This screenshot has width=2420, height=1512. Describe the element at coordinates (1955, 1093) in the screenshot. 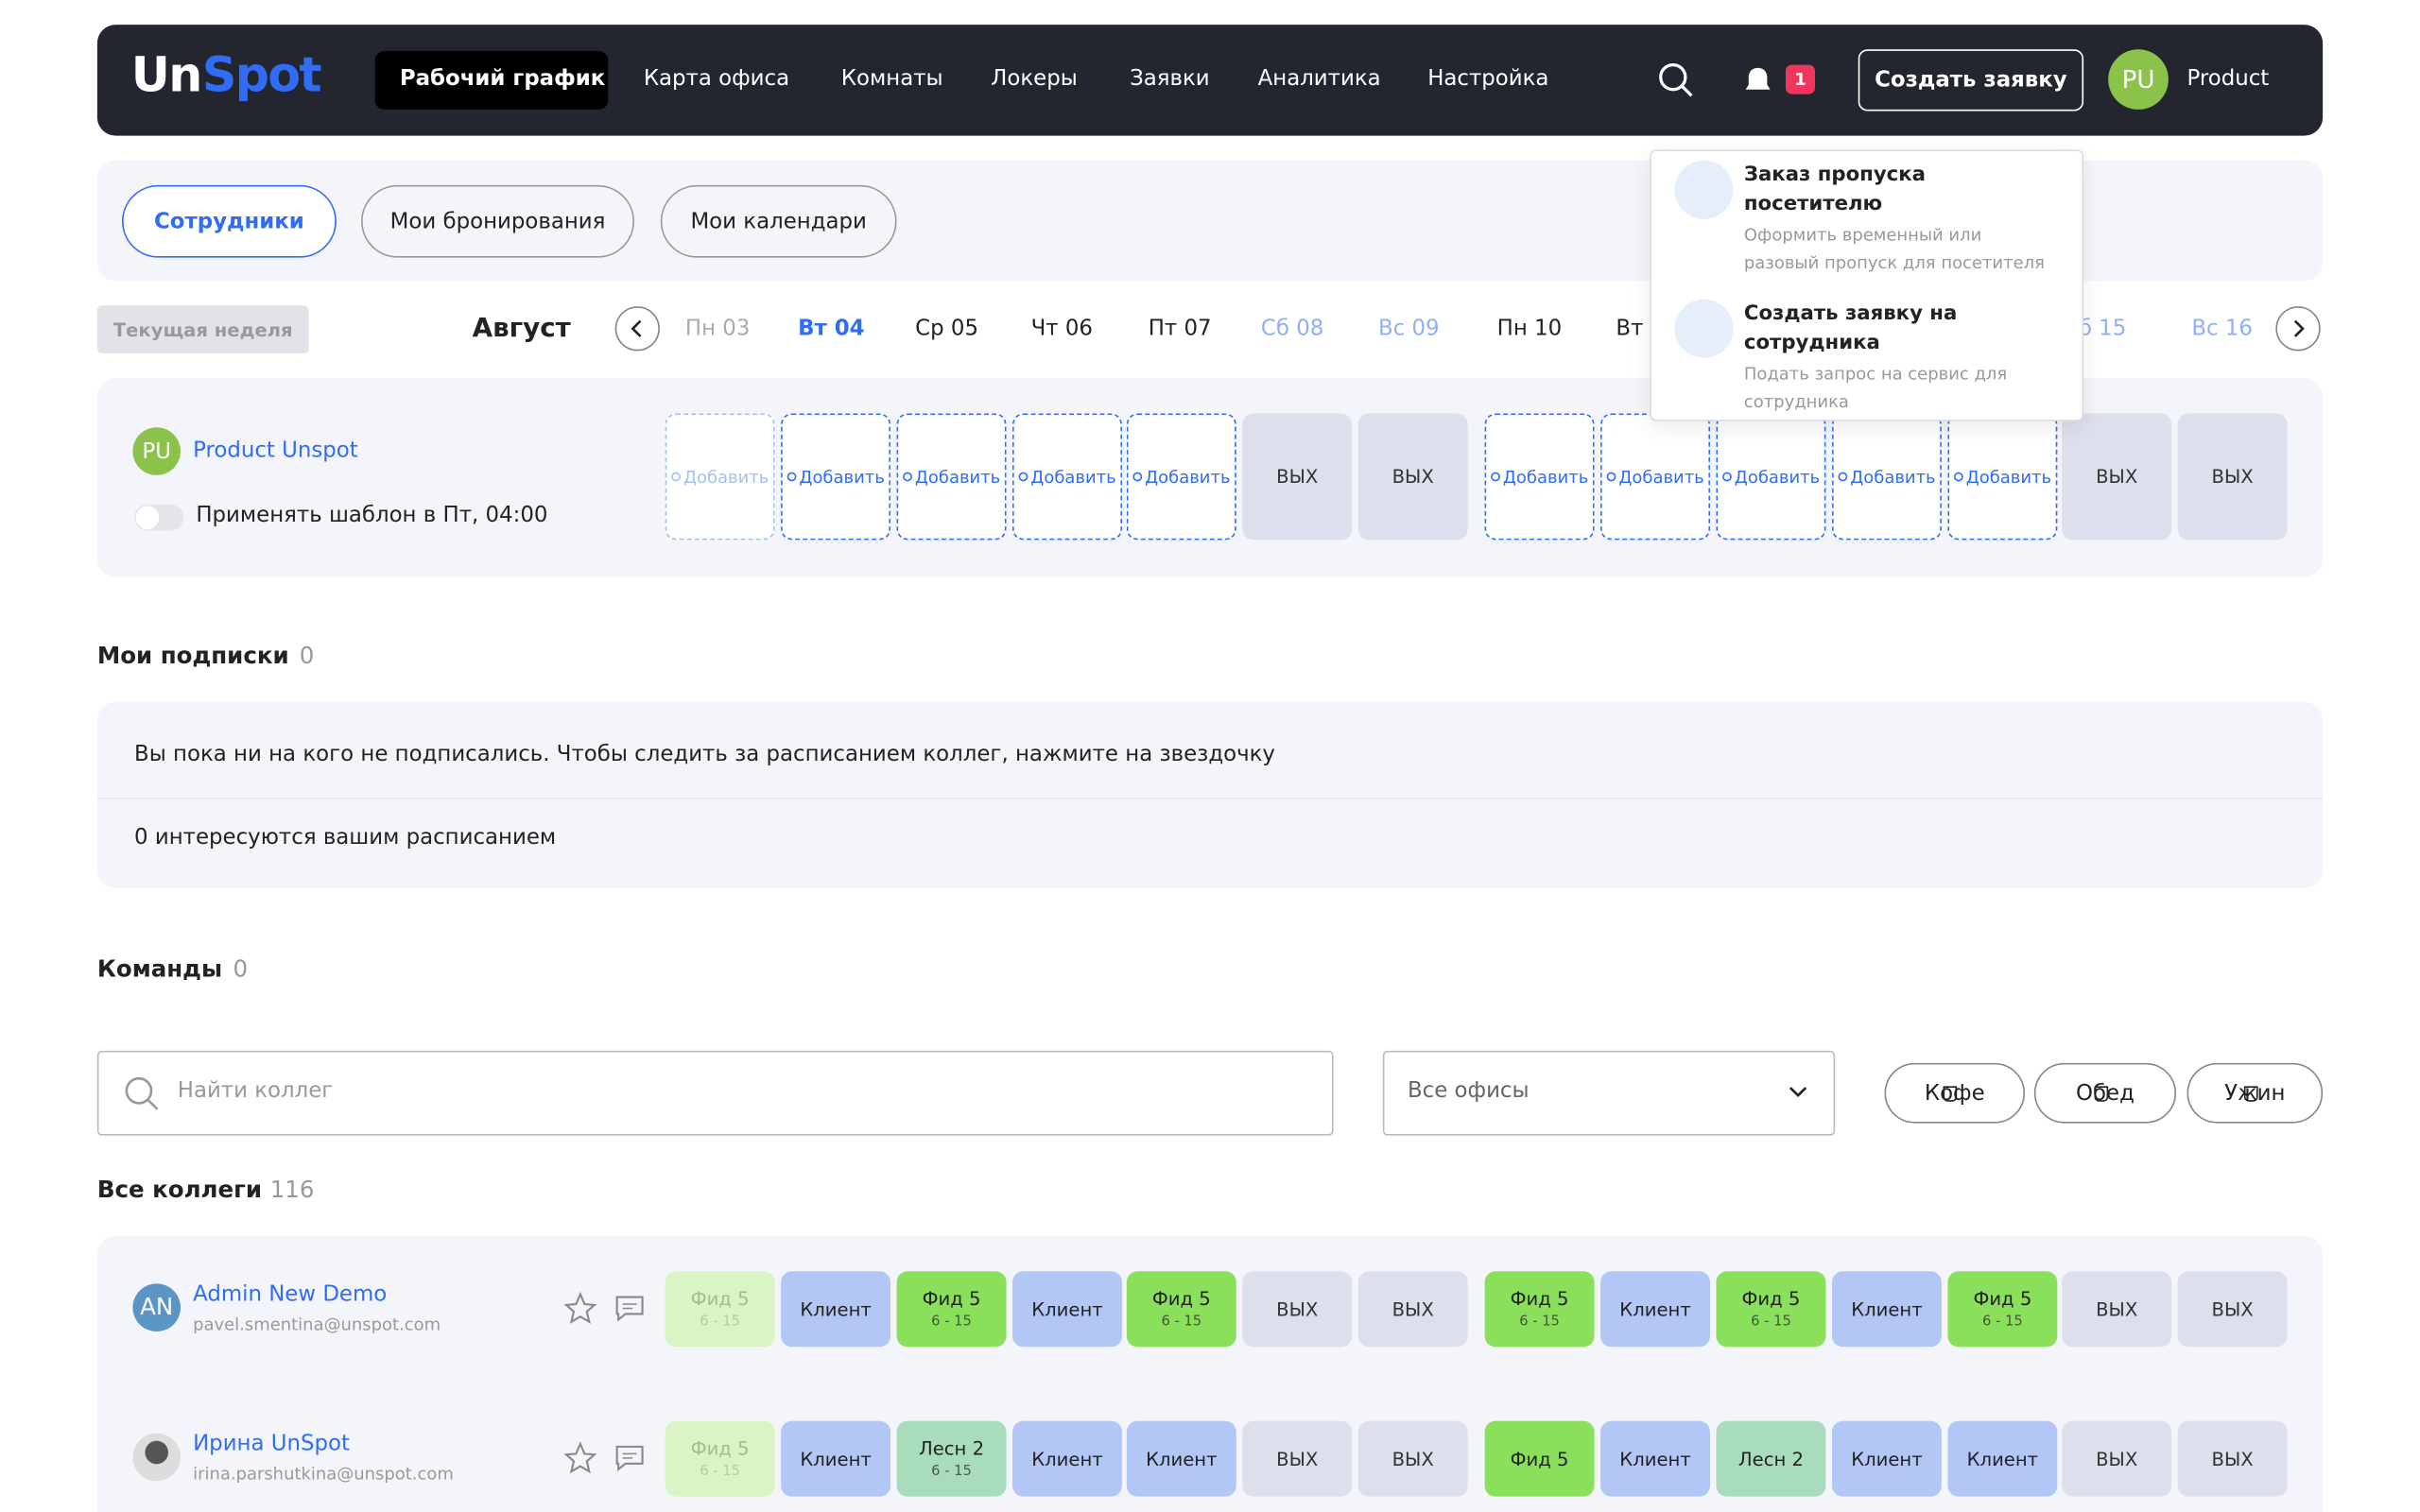

I see `filter-chip: Кофе` at that location.